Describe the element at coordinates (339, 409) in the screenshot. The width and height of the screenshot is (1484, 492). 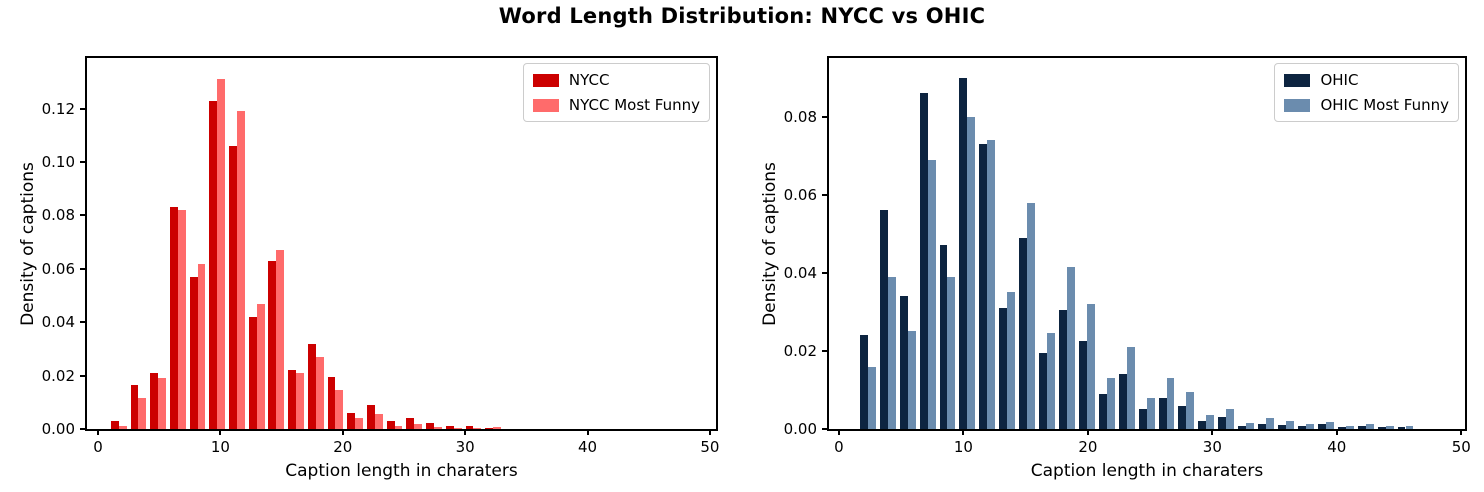
I see `bar-nycc-most-funny-bin11` at that location.